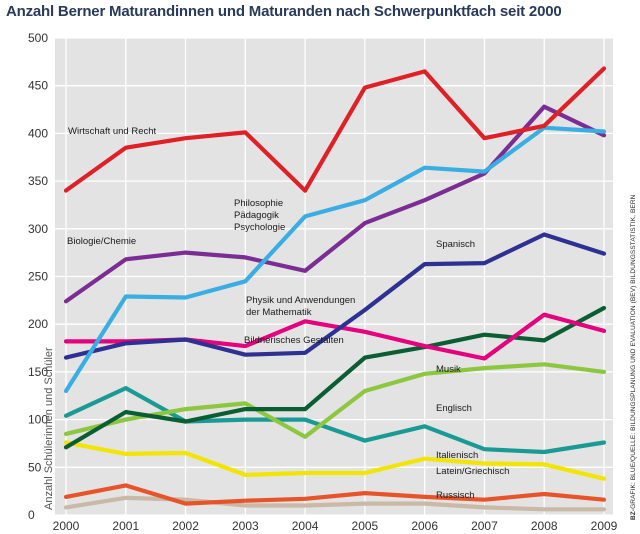  I want to click on annotation-line: Englisch, so click(454, 408).